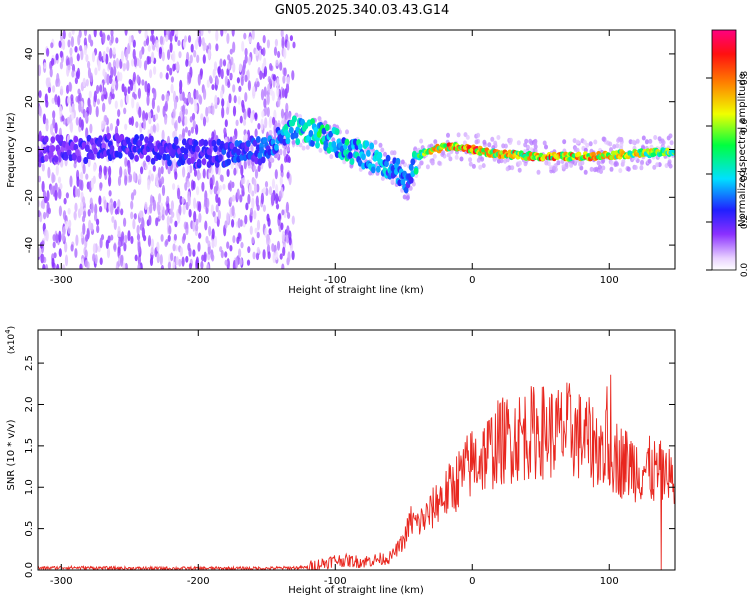  Describe the element at coordinates (745, 174) in the screenshot. I see `colorbar-tick-label: 0.4` at that location.